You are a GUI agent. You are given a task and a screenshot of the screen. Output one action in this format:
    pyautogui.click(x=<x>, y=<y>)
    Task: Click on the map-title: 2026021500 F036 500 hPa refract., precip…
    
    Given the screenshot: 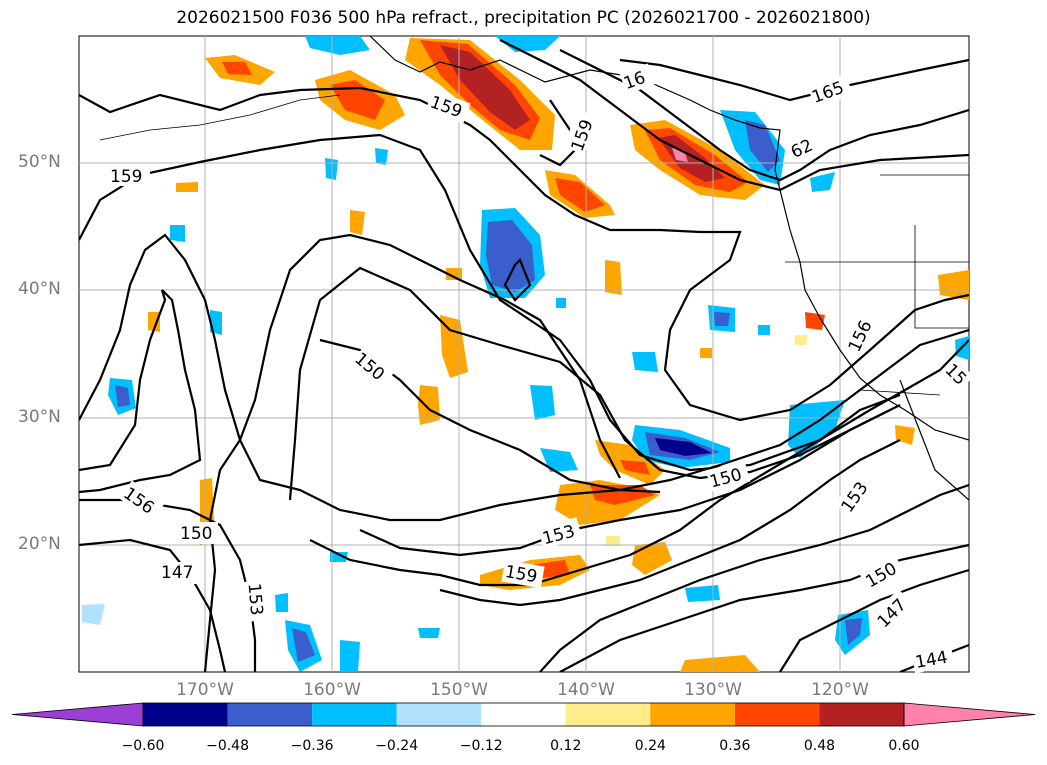 What is the action you would take?
    pyautogui.click(x=523, y=18)
    